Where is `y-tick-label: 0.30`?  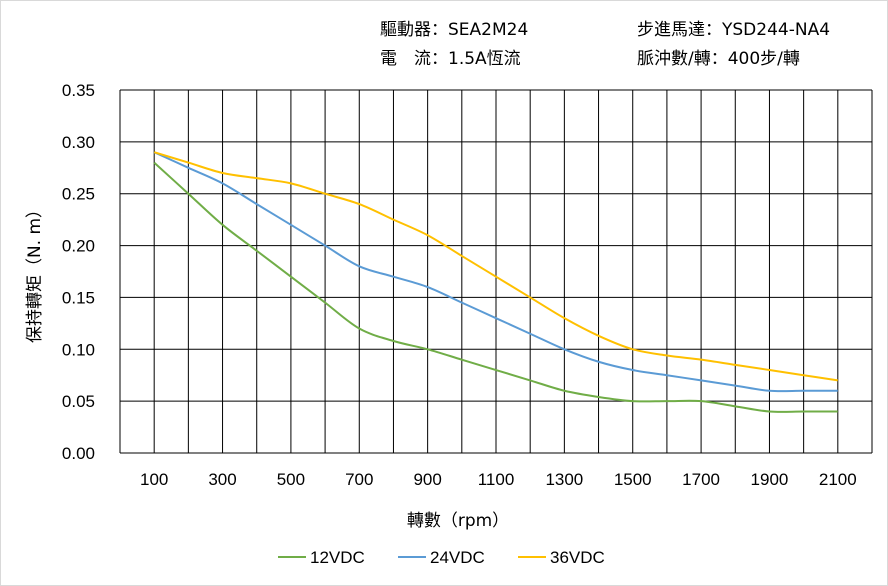
y-tick-label: 0.30 is located at coordinates (78, 142).